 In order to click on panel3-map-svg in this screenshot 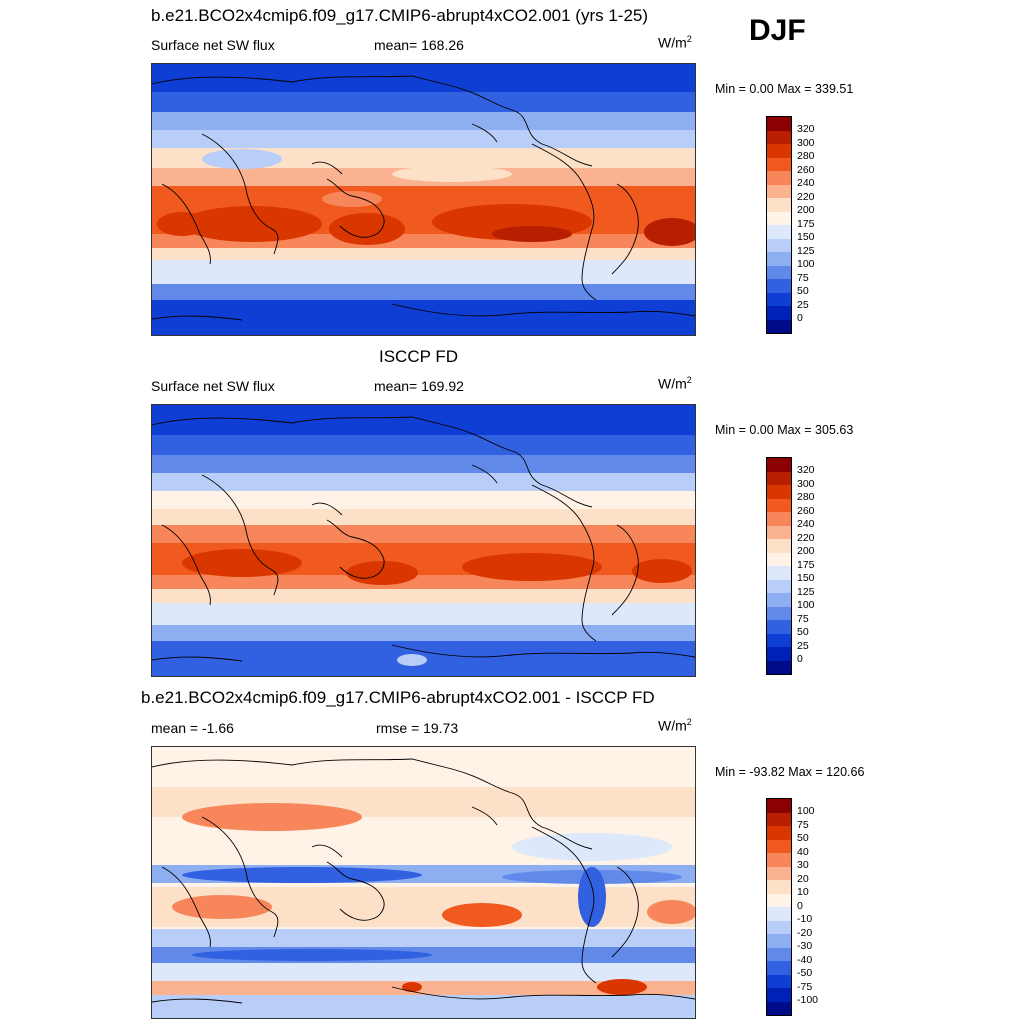, I will do `click(423, 882)`.